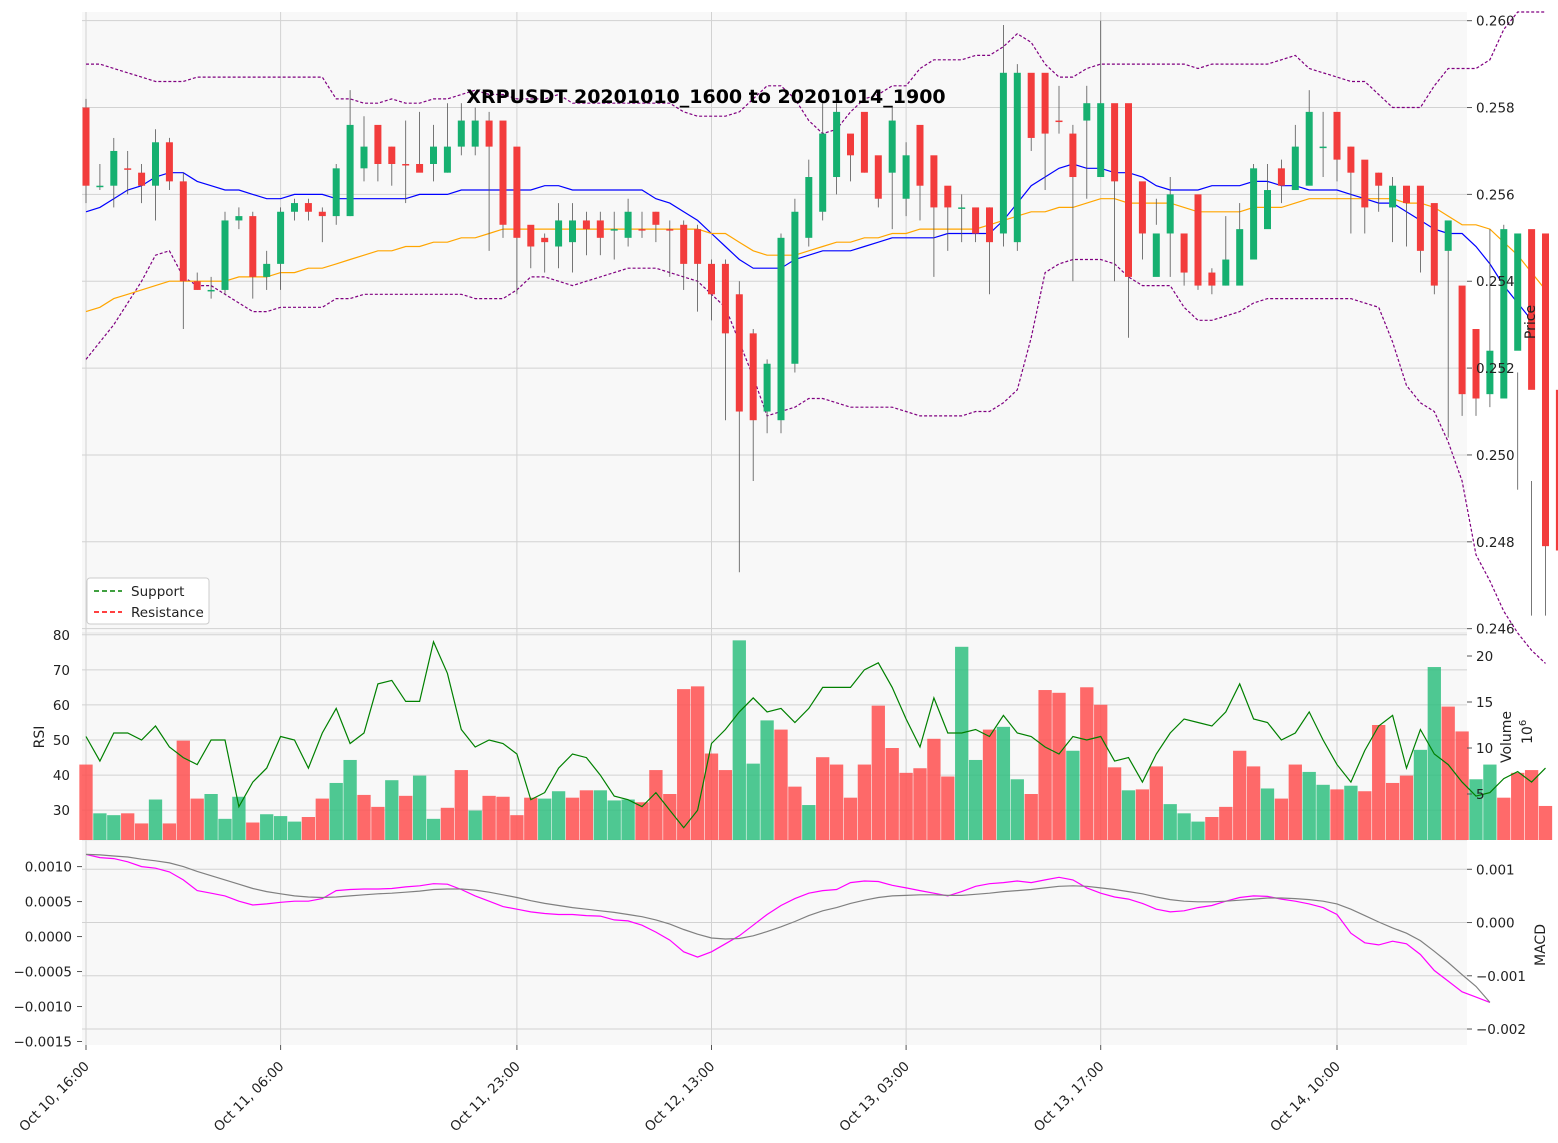 This screenshot has height=1143, width=1558. What do you see at coordinates (167, 613) in the screenshot?
I see `legend-resistance-label: Resistance` at bounding box center [167, 613].